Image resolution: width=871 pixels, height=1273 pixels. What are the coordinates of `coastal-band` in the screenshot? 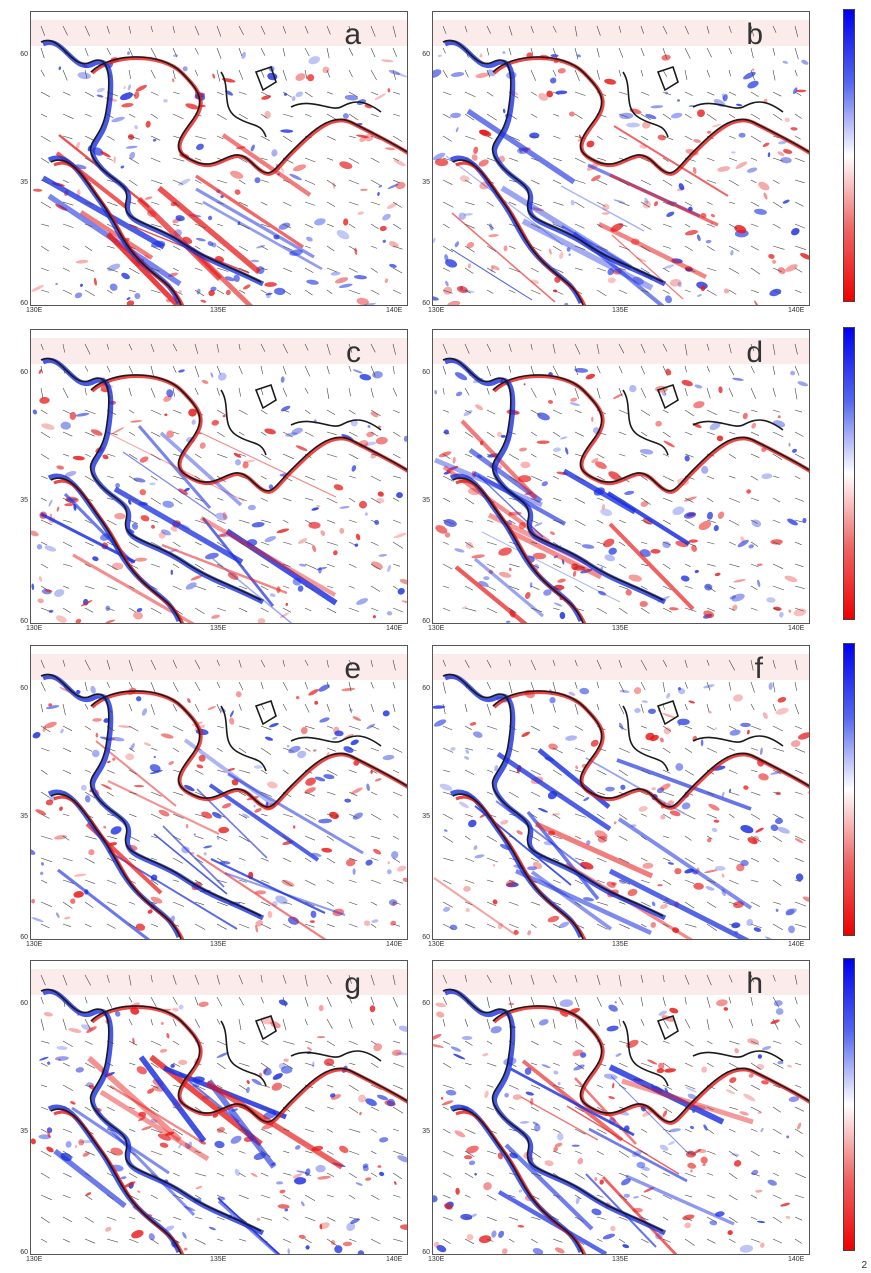 It's located at (248, 116).